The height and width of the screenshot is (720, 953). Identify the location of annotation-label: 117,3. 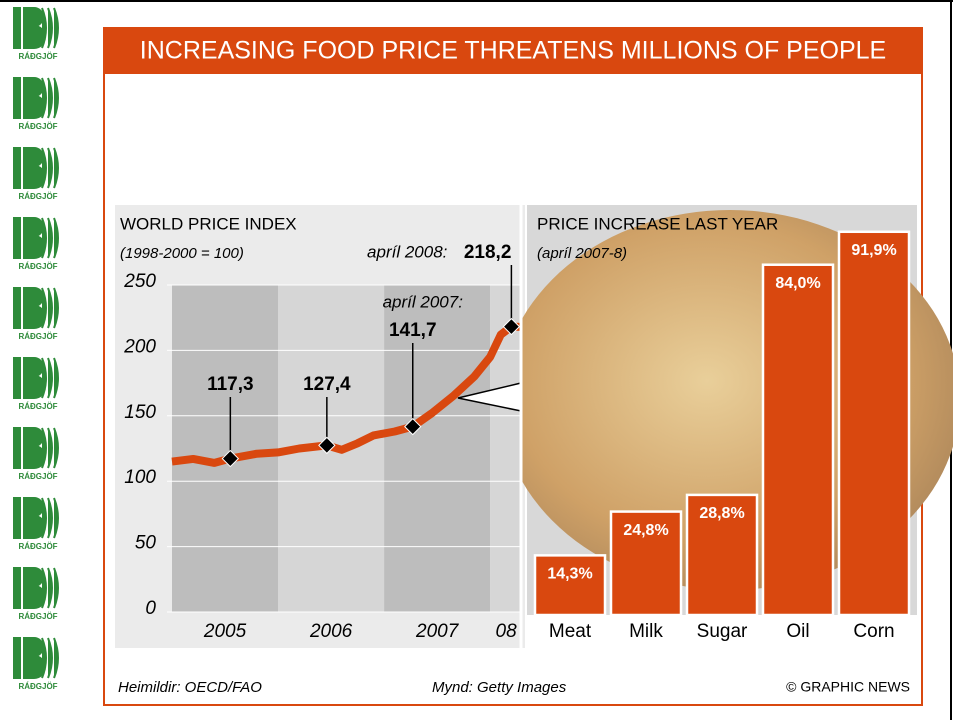
(230, 384).